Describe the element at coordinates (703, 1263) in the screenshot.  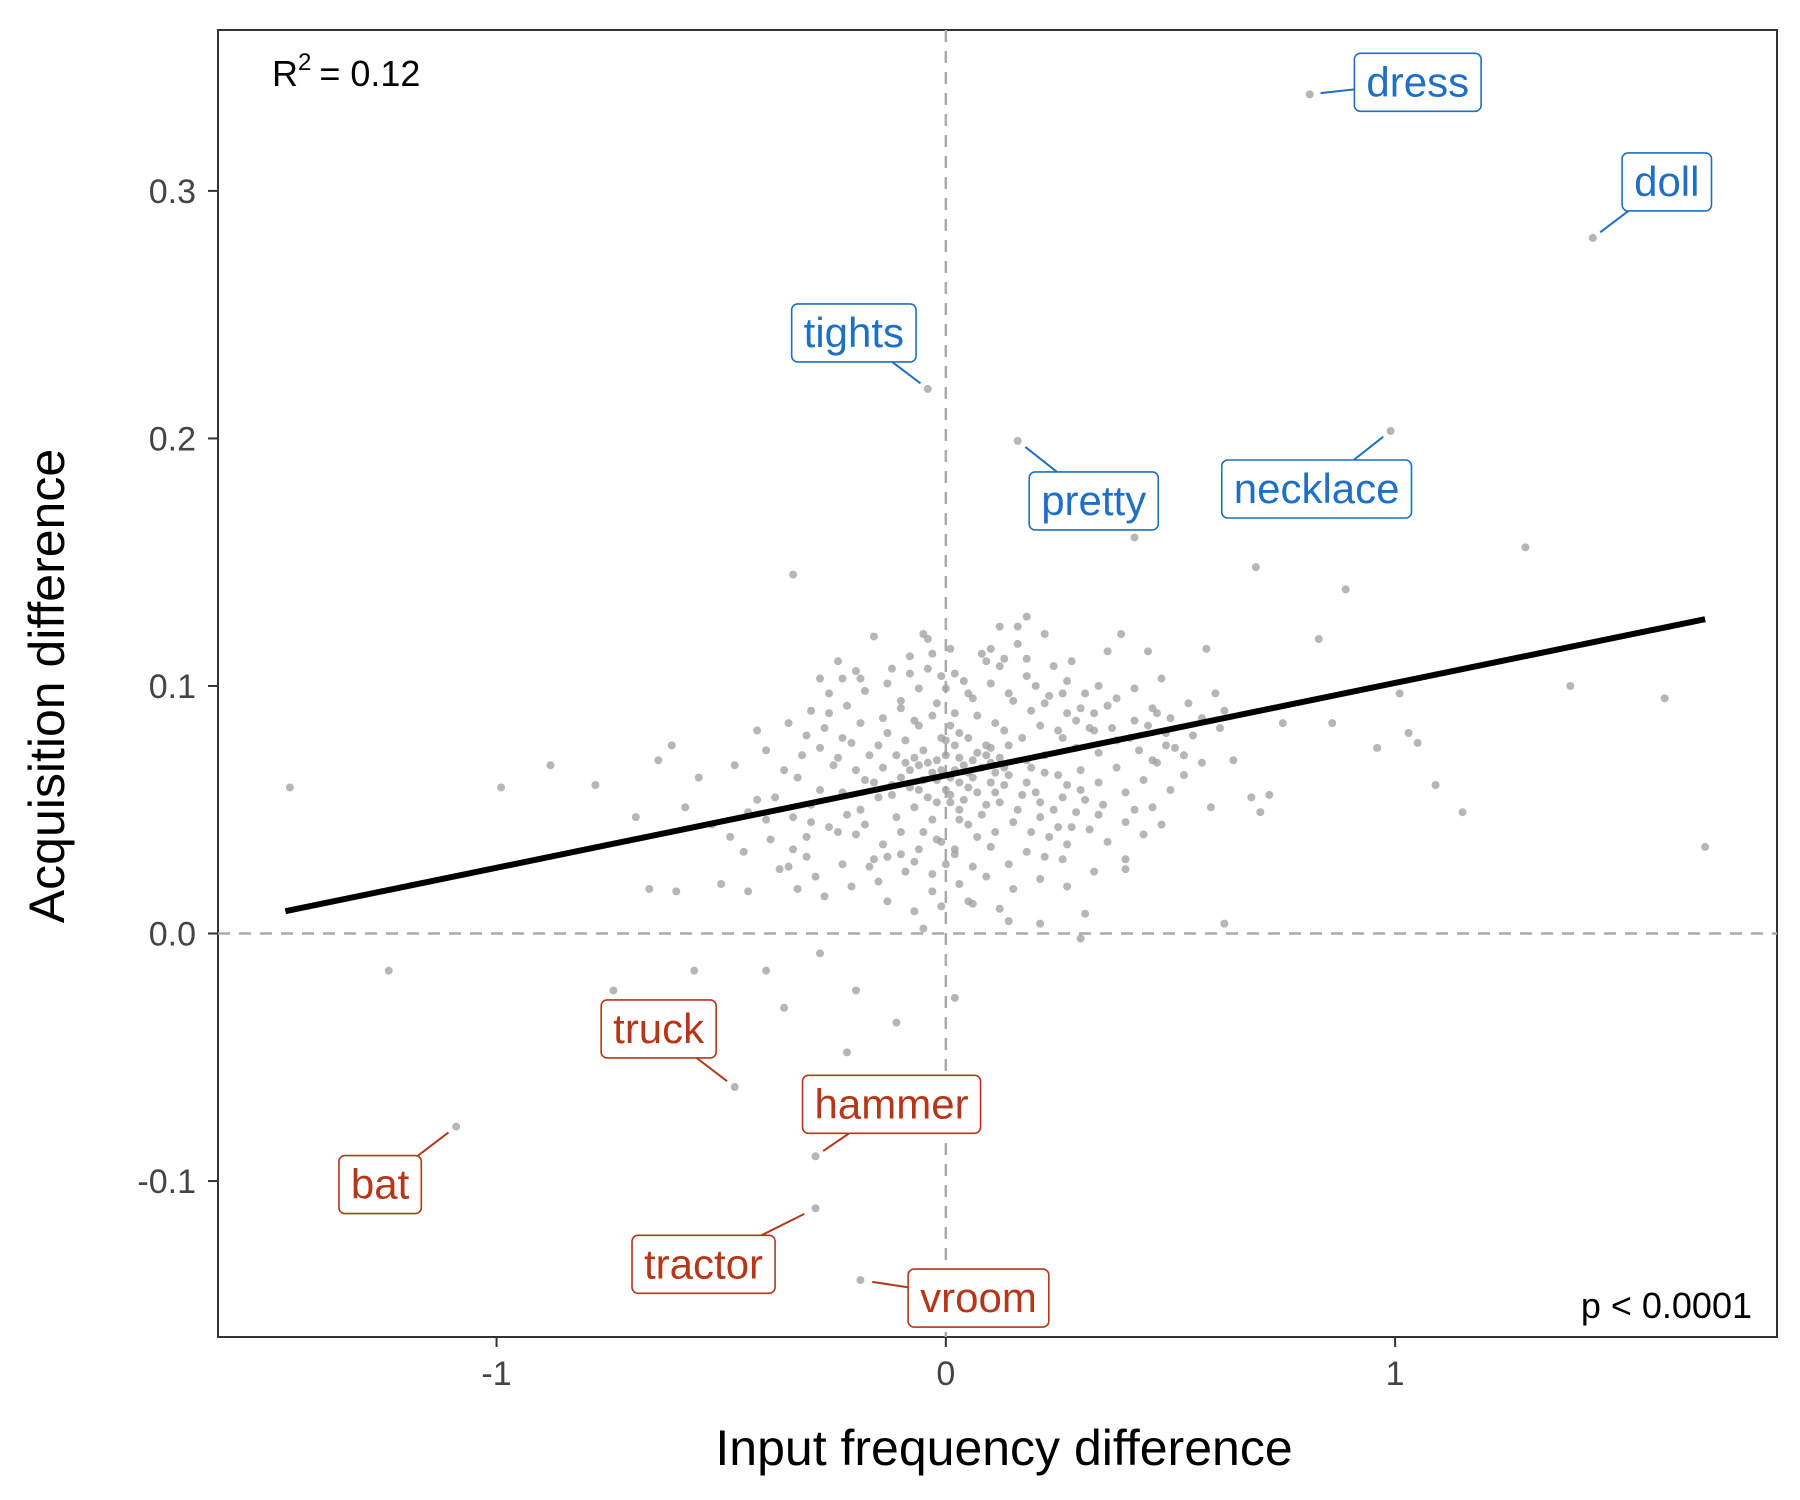
I see `label-text: tractor` at that location.